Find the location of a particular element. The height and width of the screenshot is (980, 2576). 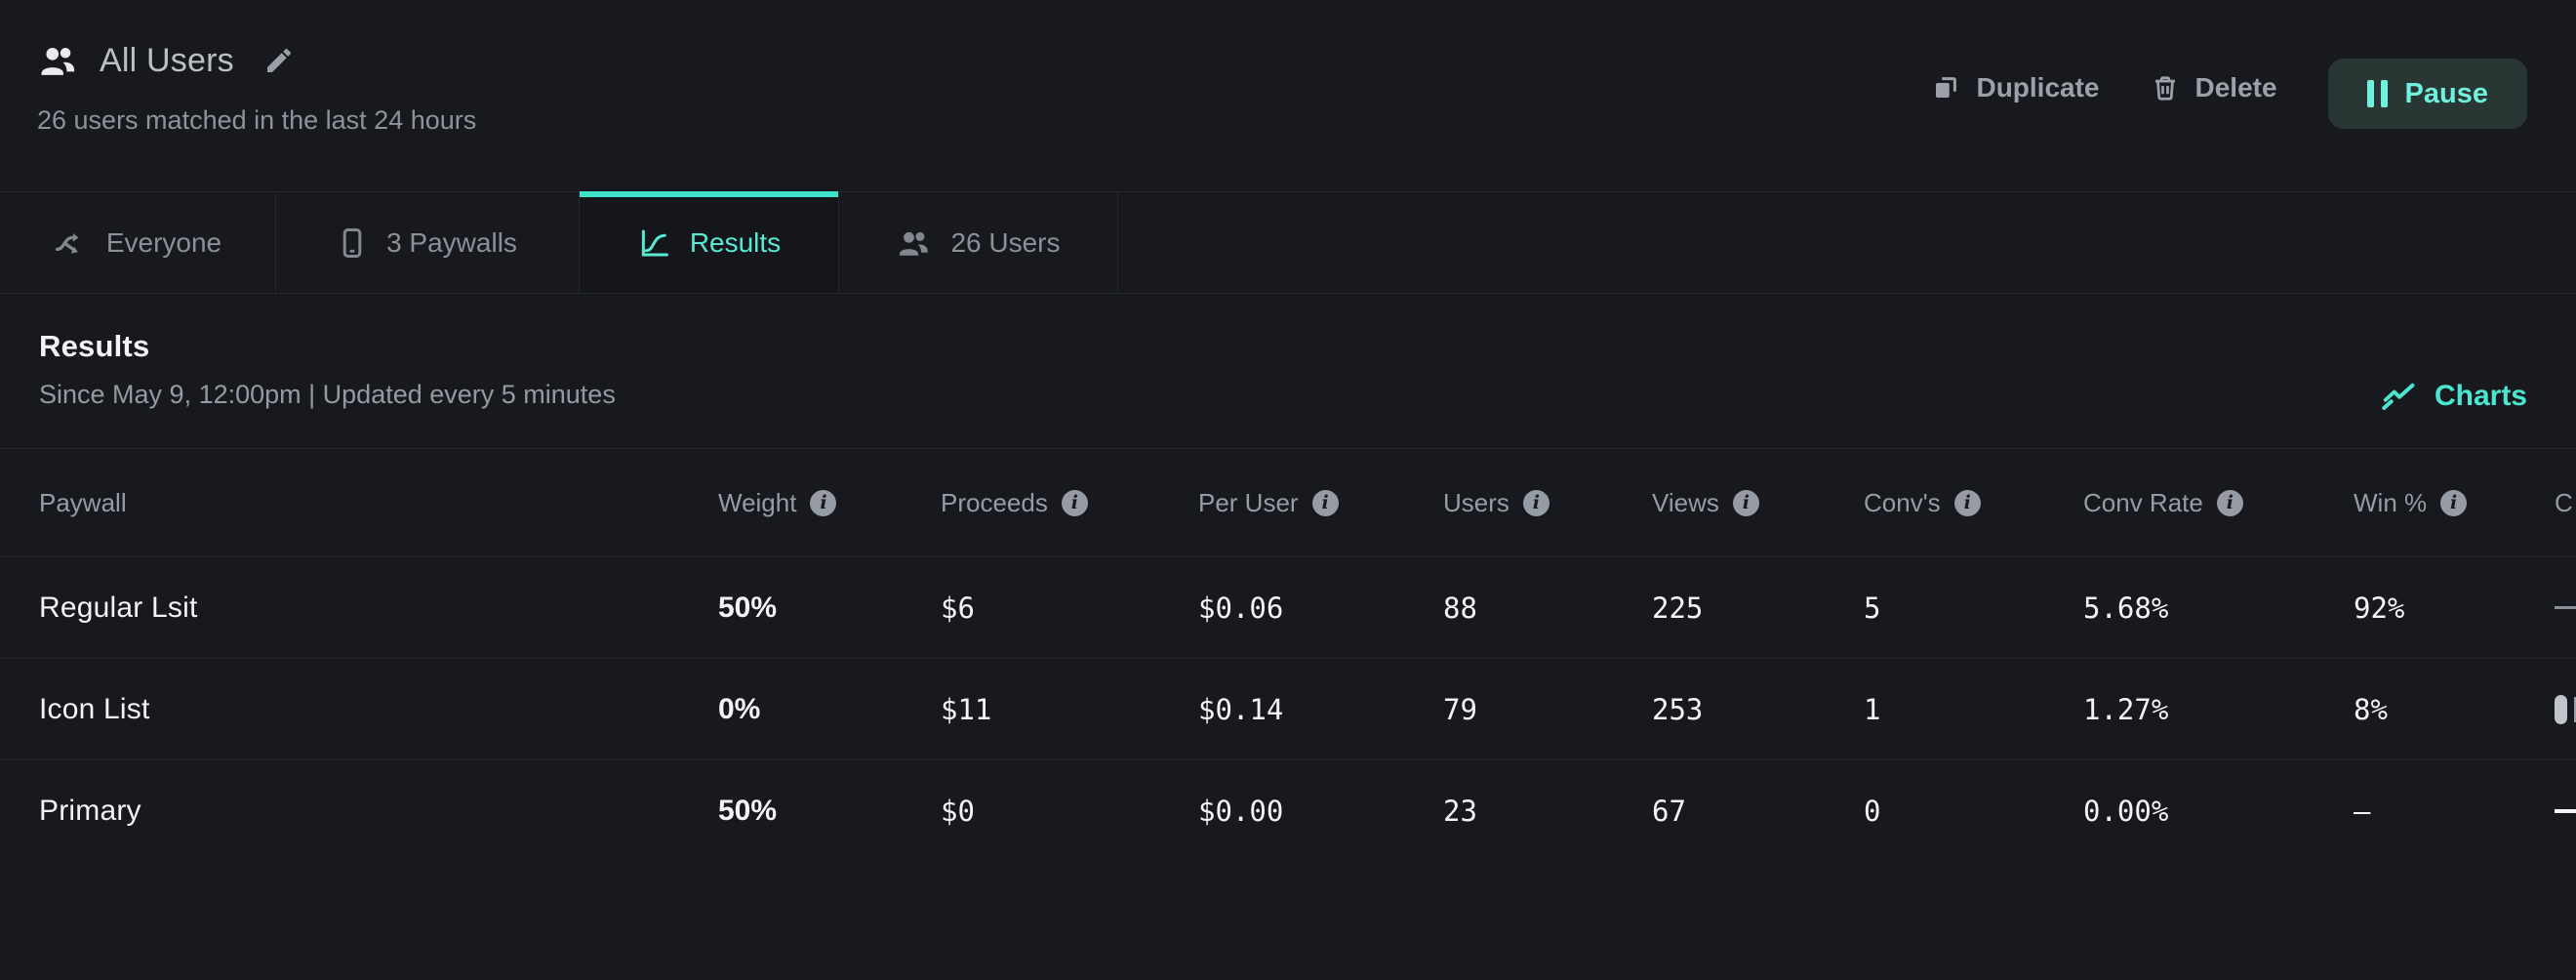

cell-win: – is located at coordinates (2362, 811).